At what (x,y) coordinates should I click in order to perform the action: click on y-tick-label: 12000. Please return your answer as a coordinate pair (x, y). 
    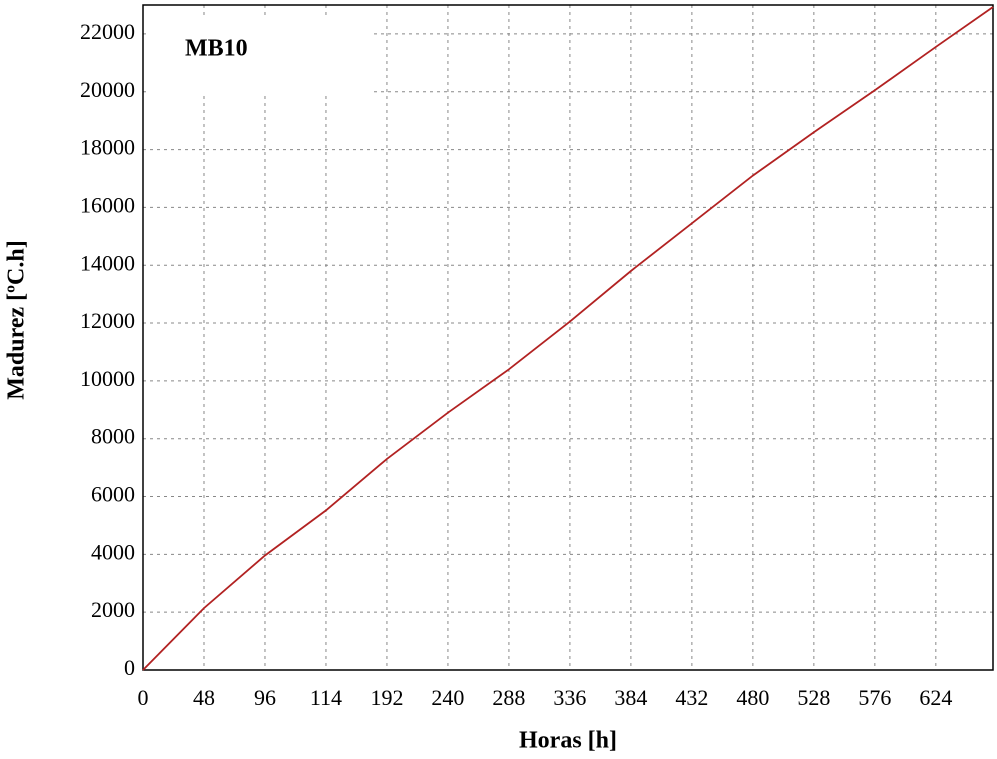
    Looking at the image, I should click on (107, 320).